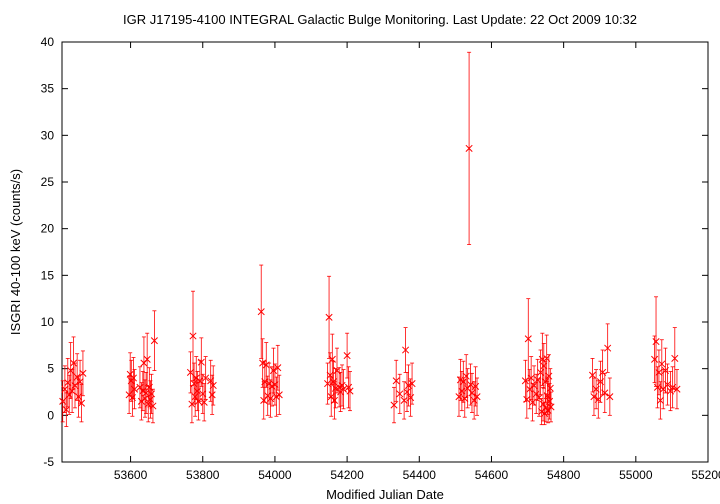  I want to click on y-tick-label: -5, so click(48, 462).